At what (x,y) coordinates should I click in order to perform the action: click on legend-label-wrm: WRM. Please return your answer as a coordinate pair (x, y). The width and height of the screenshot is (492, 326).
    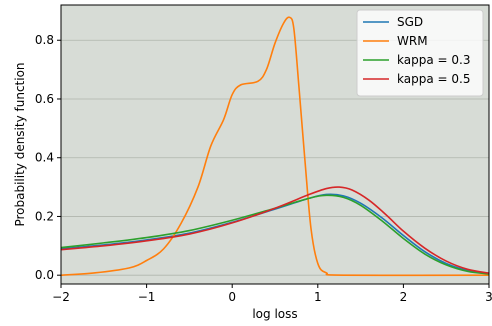
    Looking at the image, I should click on (412, 41).